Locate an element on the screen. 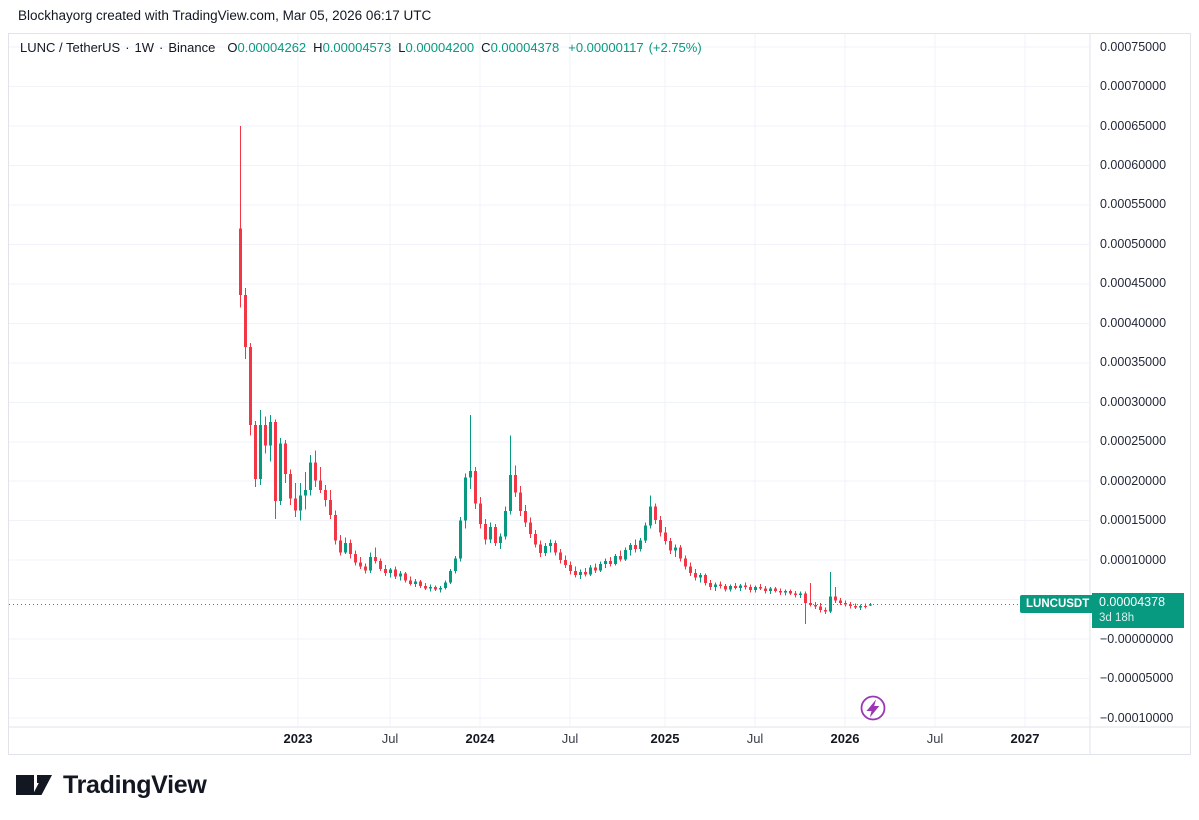 The width and height of the screenshot is (1199, 820). interval-label: 1W is located at coordinates (144, 47).